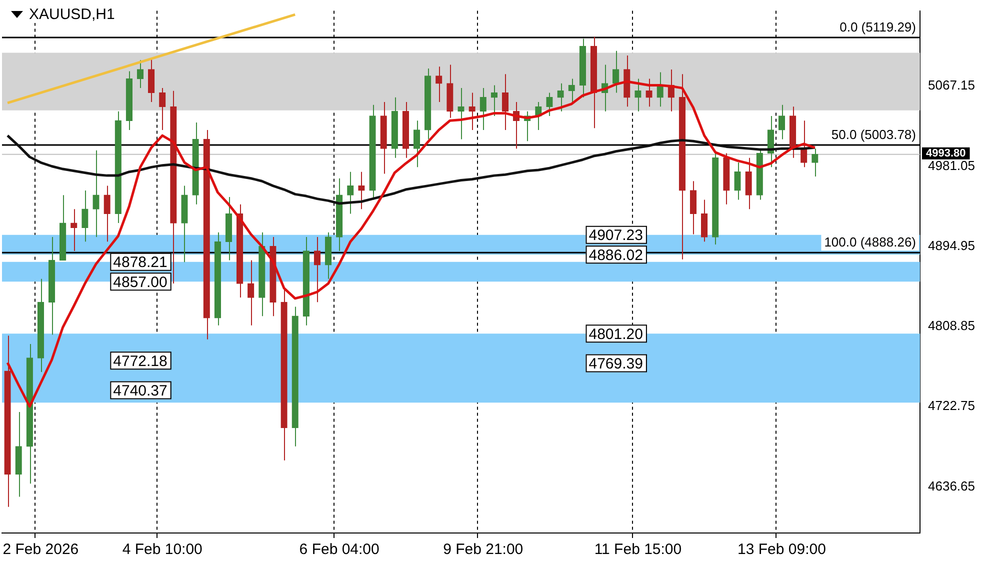  I want to click on annotation: 4801.20, so click(615, 334).